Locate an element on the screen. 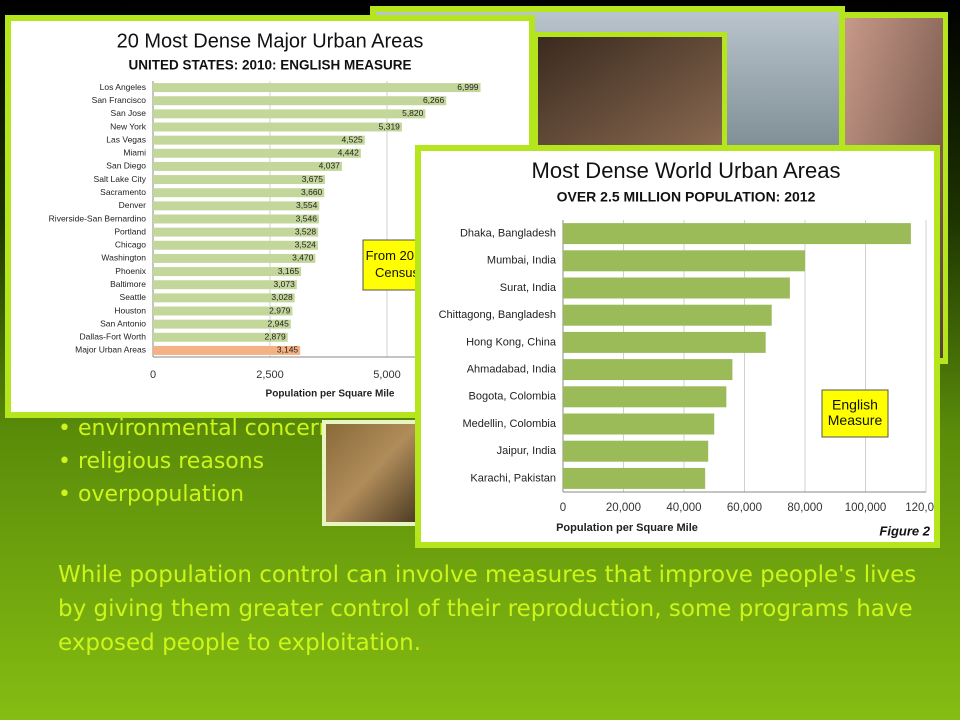 The height and width of the screenshot is (720, 960). category-label: Karachi, Pakistan is located at coordinates (513, 478).